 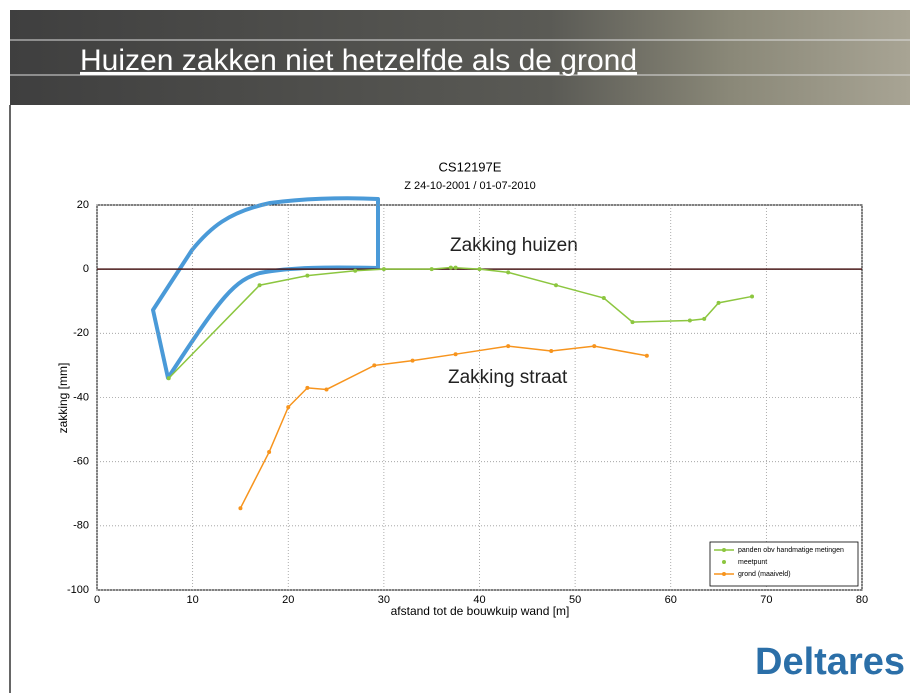 What do you see at coordinates (514, 245) in the screenshot?
I see `annotation: Zakking huizen` at bounding box center [514, 245].